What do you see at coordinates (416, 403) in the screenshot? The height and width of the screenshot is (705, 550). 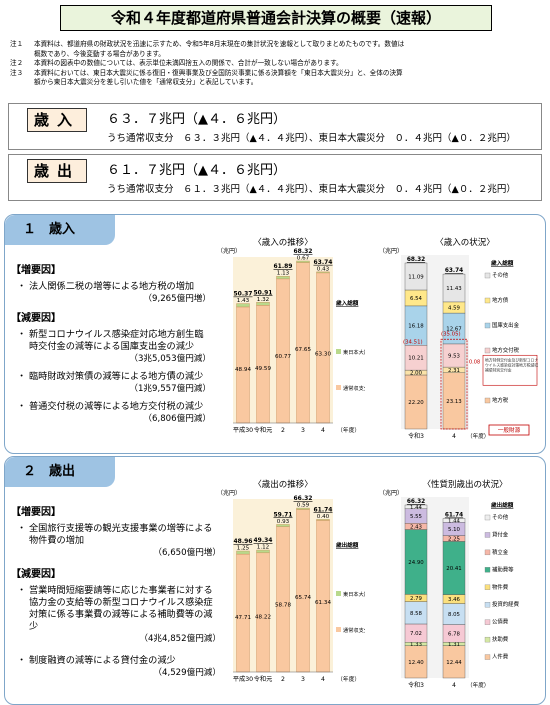 I see `bar-value-label: 22.20` at bounding box center [416, 403].